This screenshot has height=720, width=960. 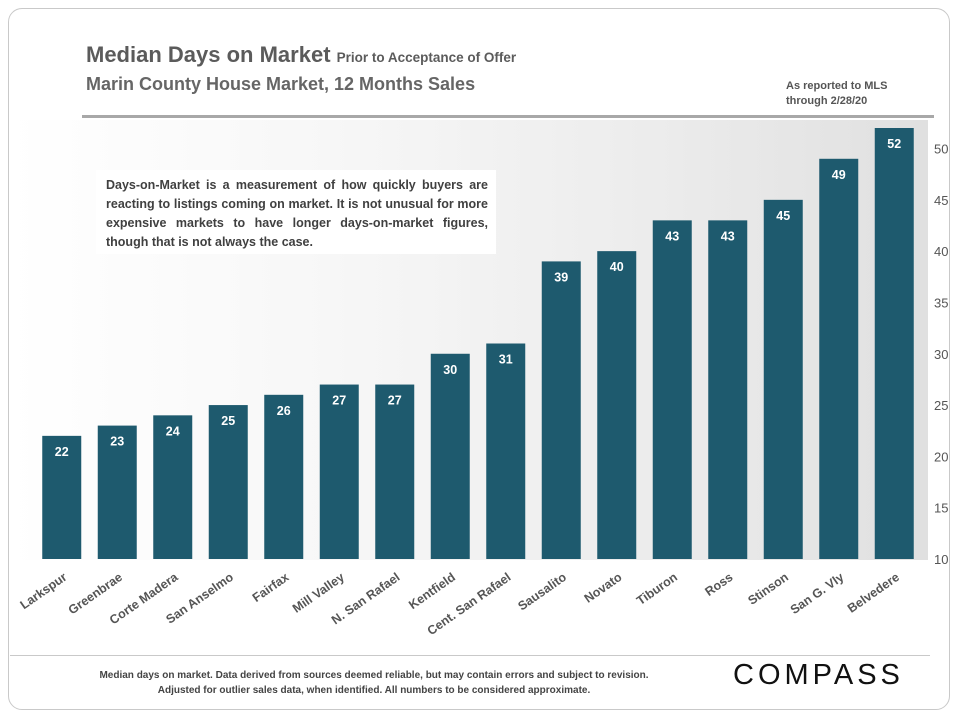 What do you see at coordinates (470, 655) in the screenshot?
I see `footer-divider` at bounding box center [470, 655].